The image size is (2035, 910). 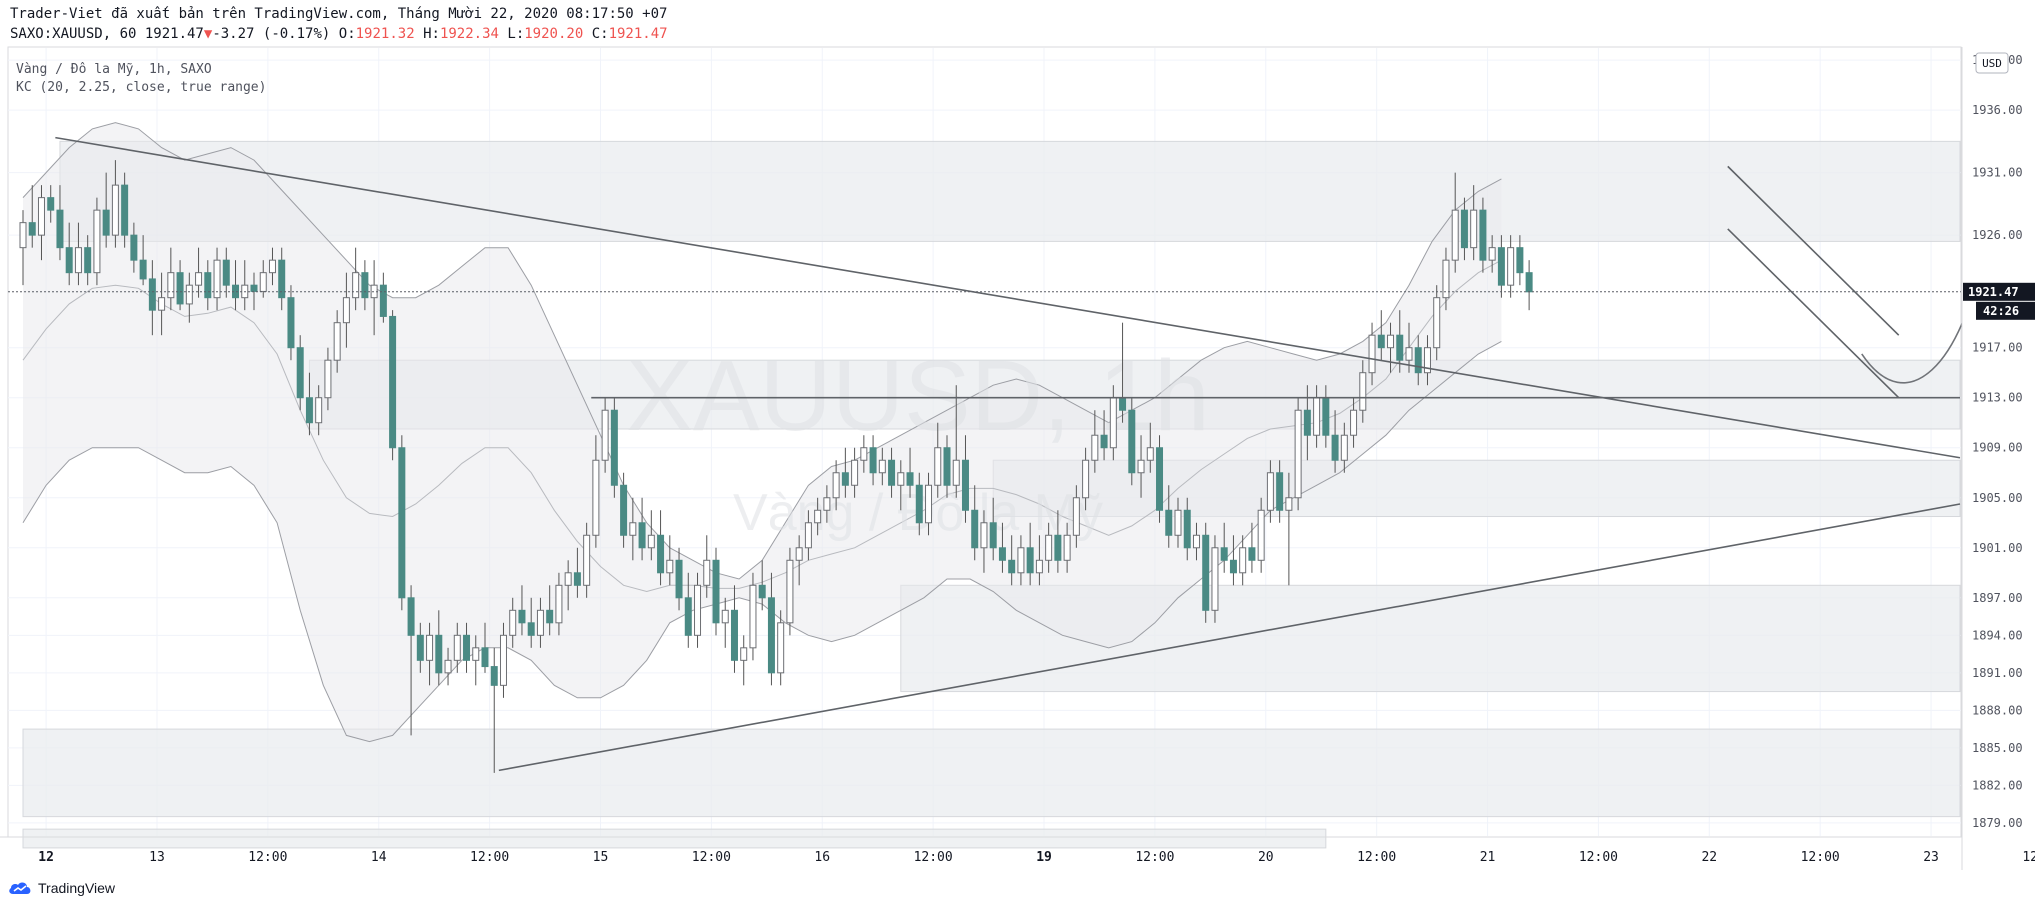 What do you see at coordinates (554, 34) in the screenshot?
I see `low-value: 1920.20` at bounding box center [554, 34].